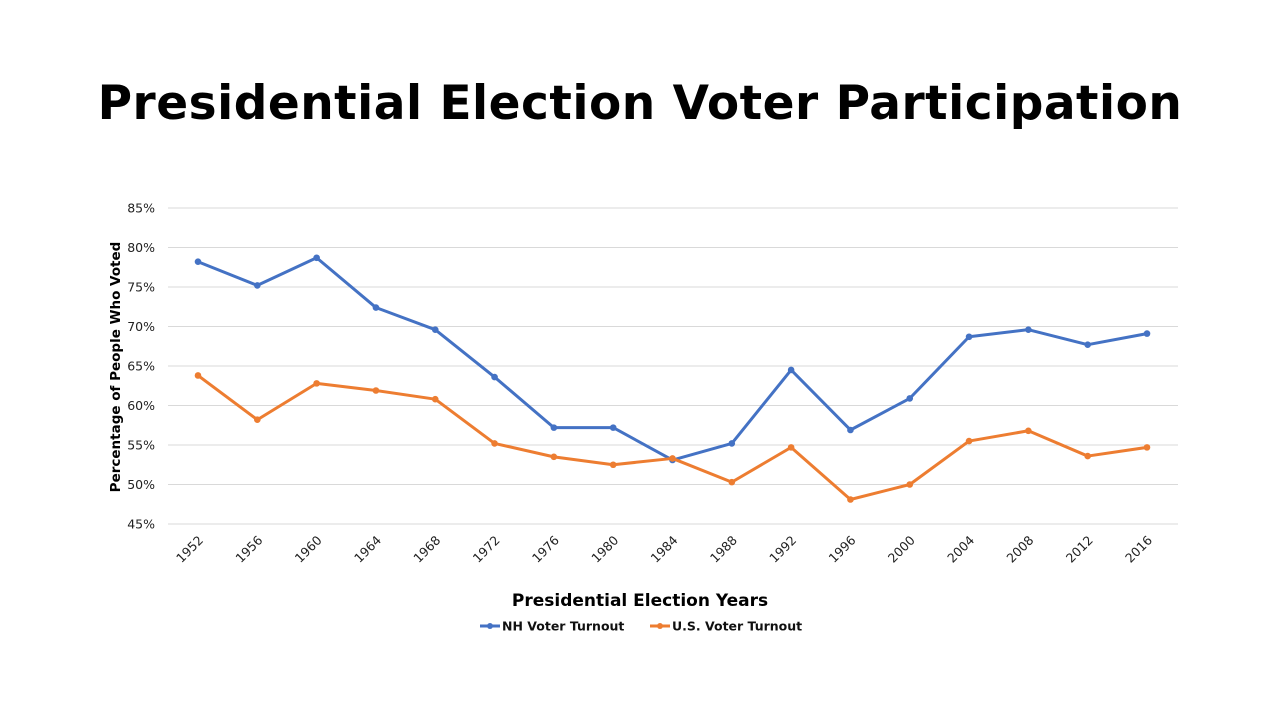  Describe the element at coordinates (723, 548) in the screenshot. I see `x-tick-label: 1988` at that location.